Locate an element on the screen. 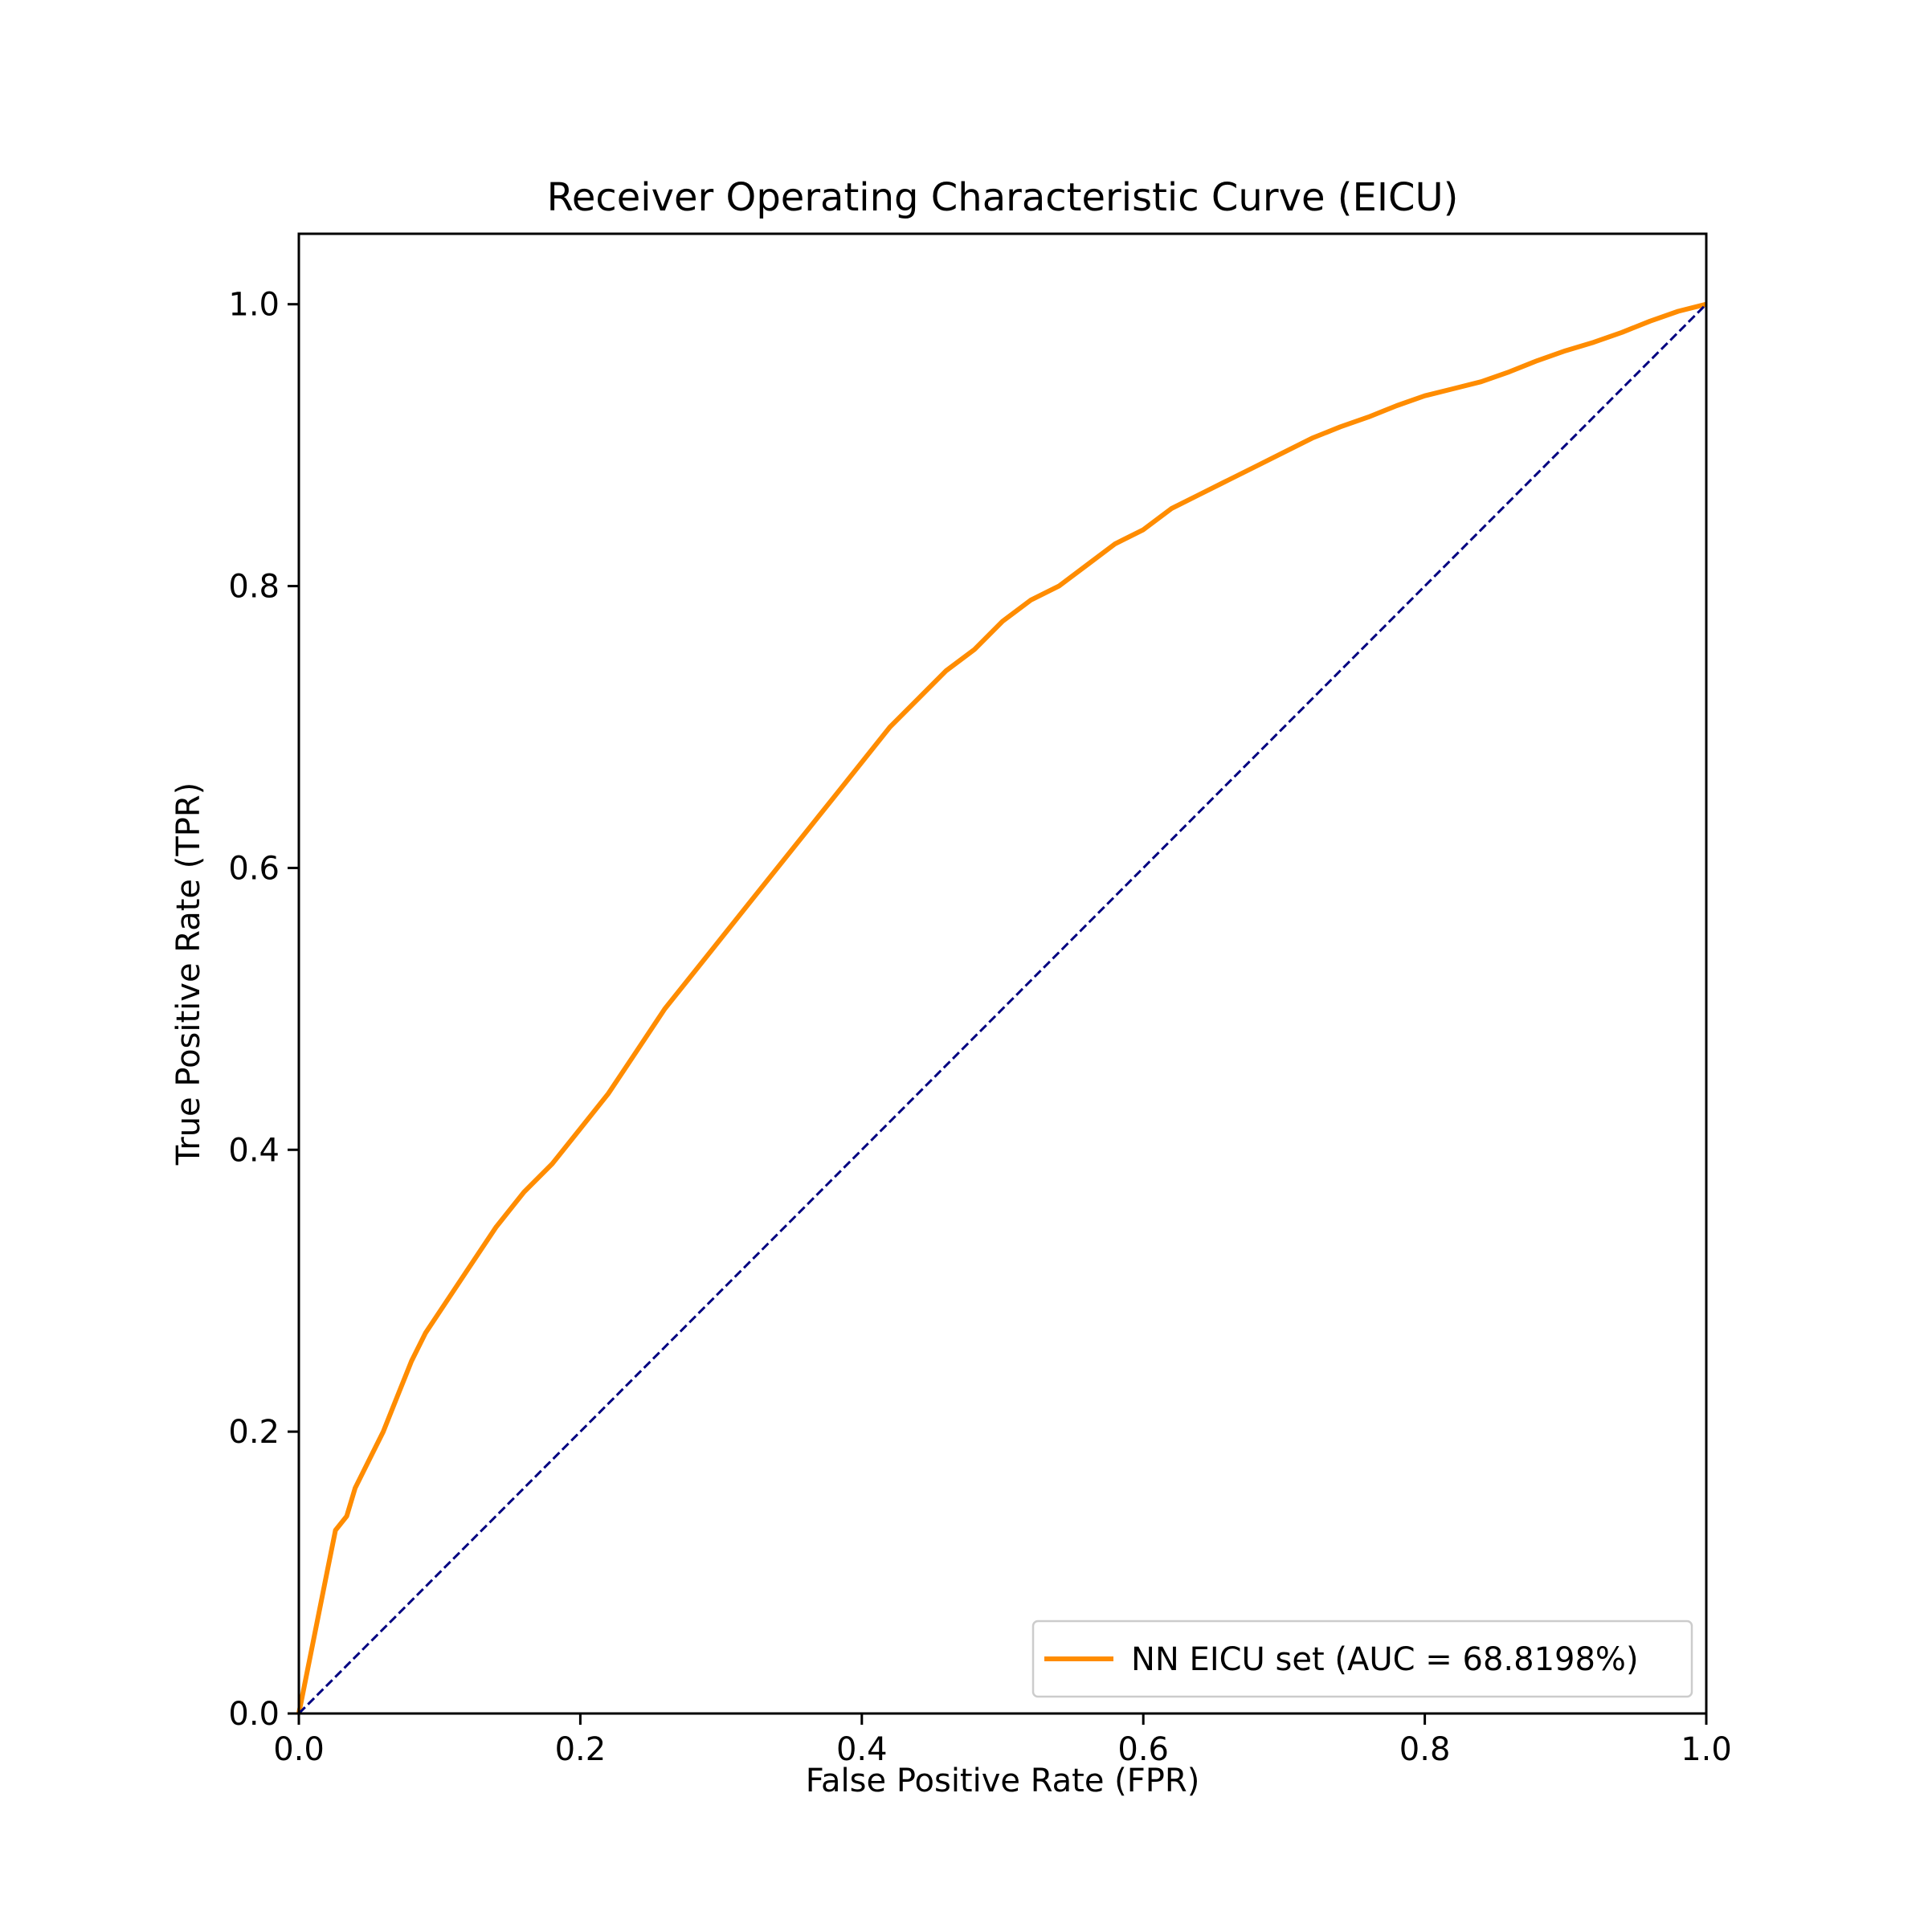 This screenshot has width=1928, height=1932. x-tick-label: 0.6 is located at coordinates (1143, 1750).